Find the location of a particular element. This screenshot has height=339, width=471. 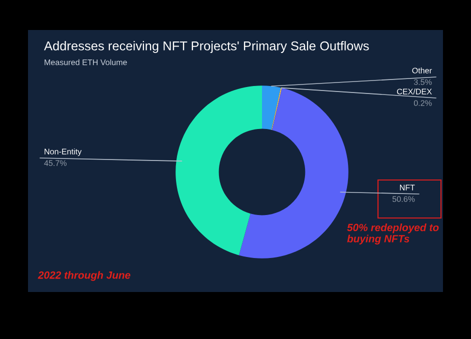

text: 2022 through June is located at coordinates (84, 276).